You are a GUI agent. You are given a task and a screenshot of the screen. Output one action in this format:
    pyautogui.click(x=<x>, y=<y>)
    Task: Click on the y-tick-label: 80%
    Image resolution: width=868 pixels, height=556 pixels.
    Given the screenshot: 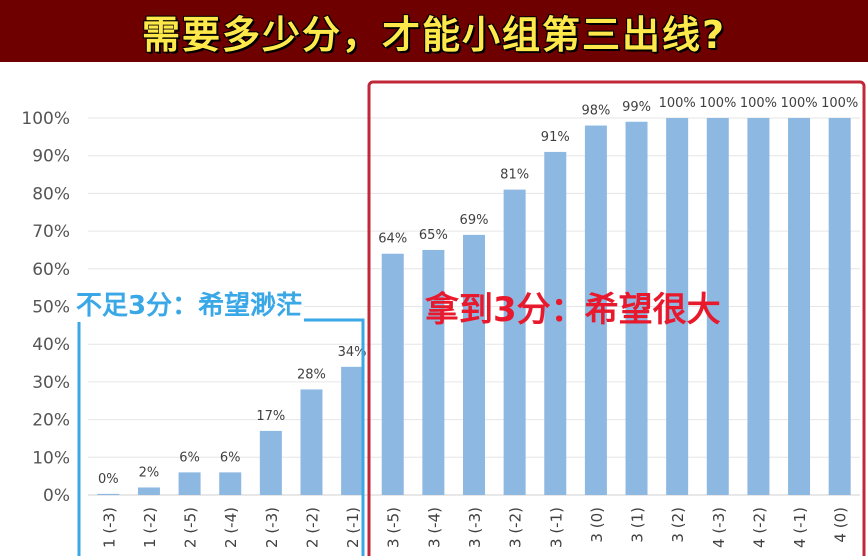 What is the action you would take?
    pyautogui.click(x=51, y=194)
    